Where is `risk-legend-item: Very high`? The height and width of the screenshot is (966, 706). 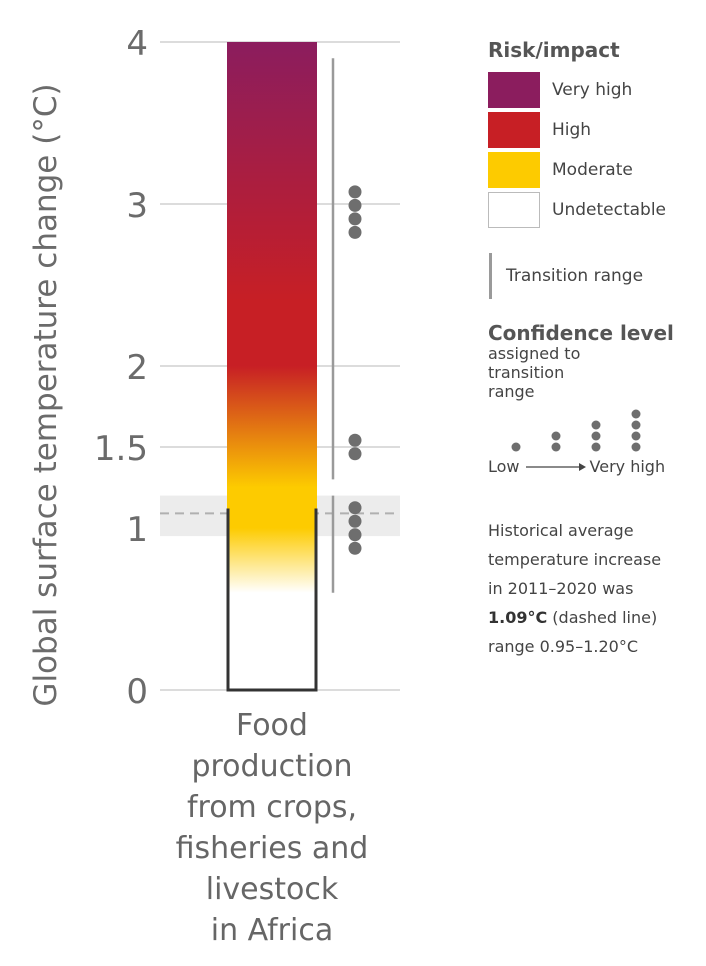
risk-legend-item: Very high is located at coordinates (595, 90).